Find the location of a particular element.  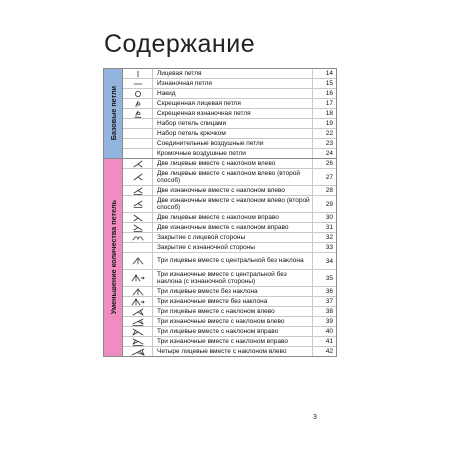

toc-row: Закрытие с изнаночной стороны 33 is located at coordinates (229, 248).